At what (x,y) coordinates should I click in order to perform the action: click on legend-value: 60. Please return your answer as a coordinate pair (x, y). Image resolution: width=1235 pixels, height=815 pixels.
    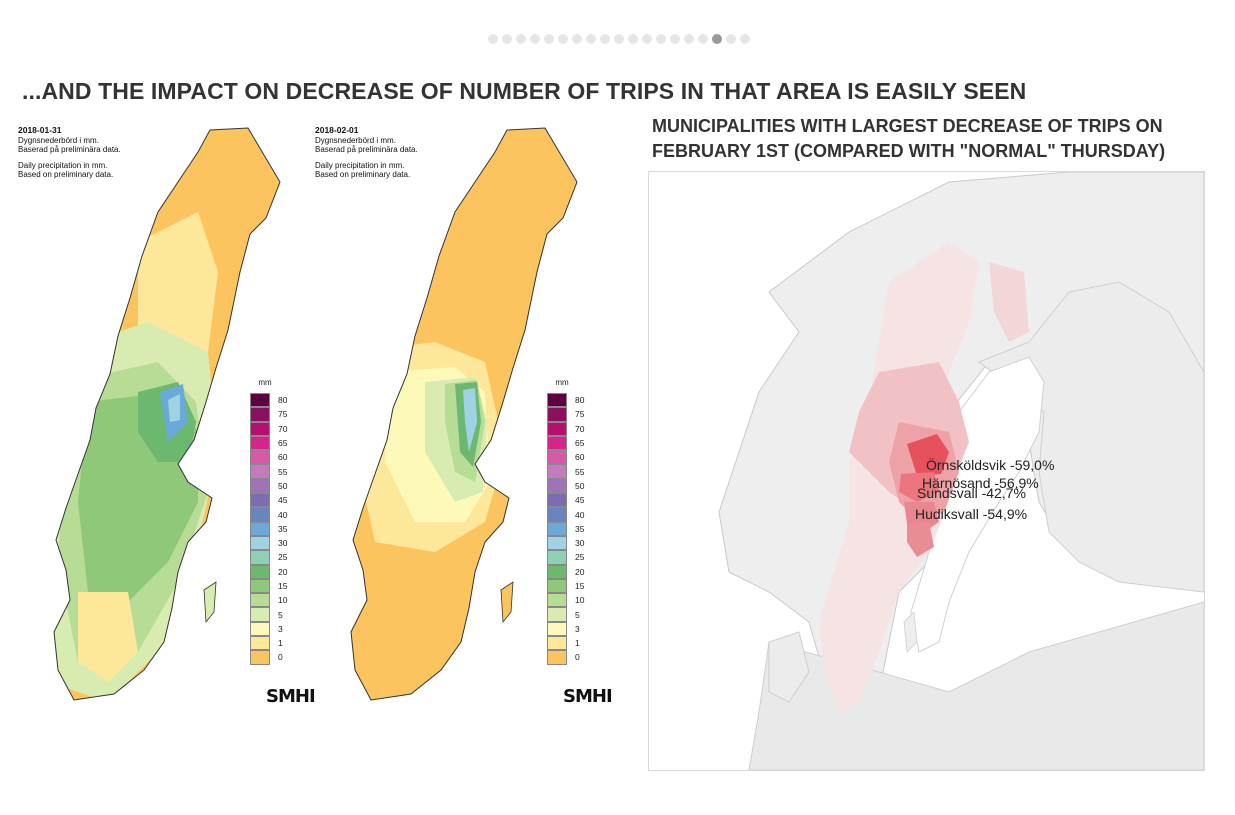
    Looking at the image, I should click on (283, 457).